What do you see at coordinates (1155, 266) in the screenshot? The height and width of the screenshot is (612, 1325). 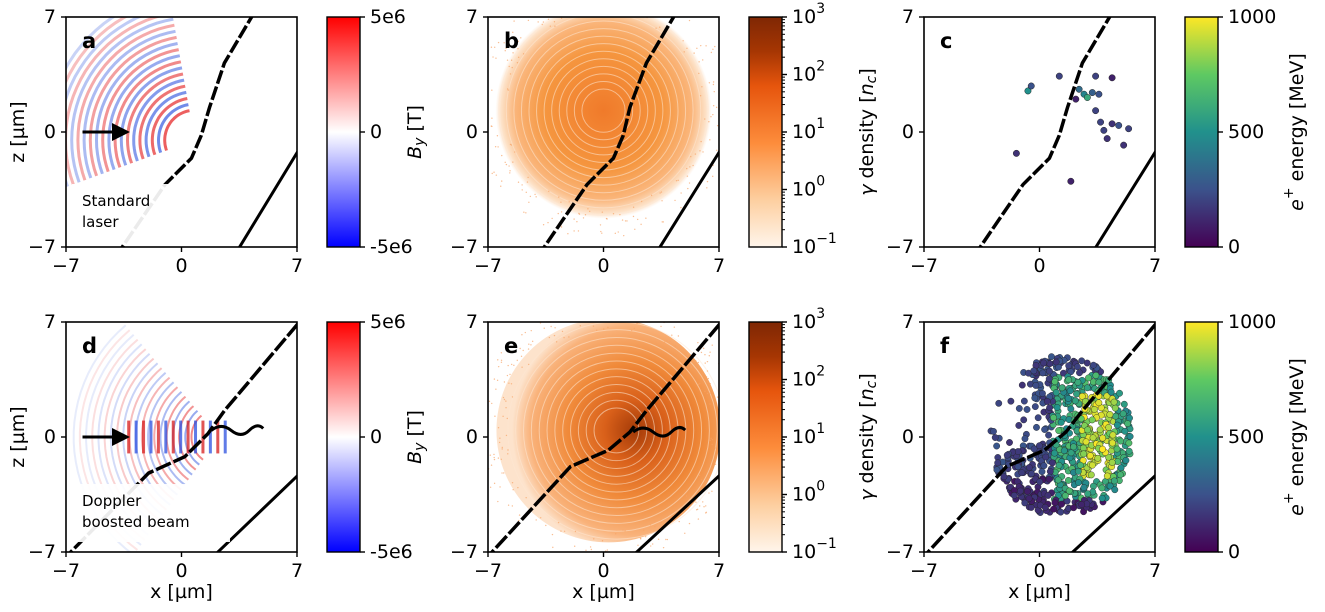 I see `x-tick-label: 7` at bounding box center [1155, 266].